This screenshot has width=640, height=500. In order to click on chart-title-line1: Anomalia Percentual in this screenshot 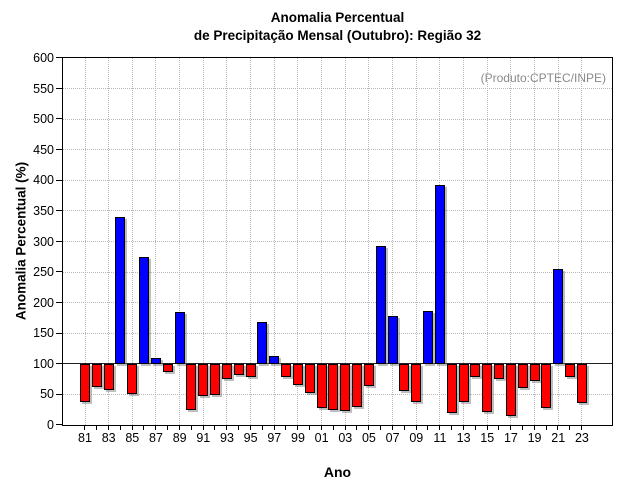, I will do `click(337, 17)`.